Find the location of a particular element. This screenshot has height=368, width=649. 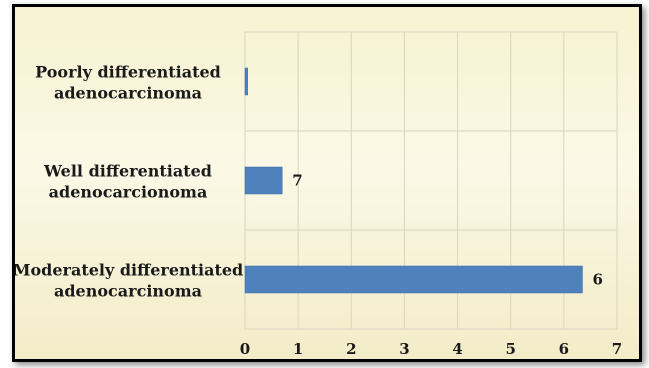

category-label: Poorly differentiated is located at coordinates (128, 72).